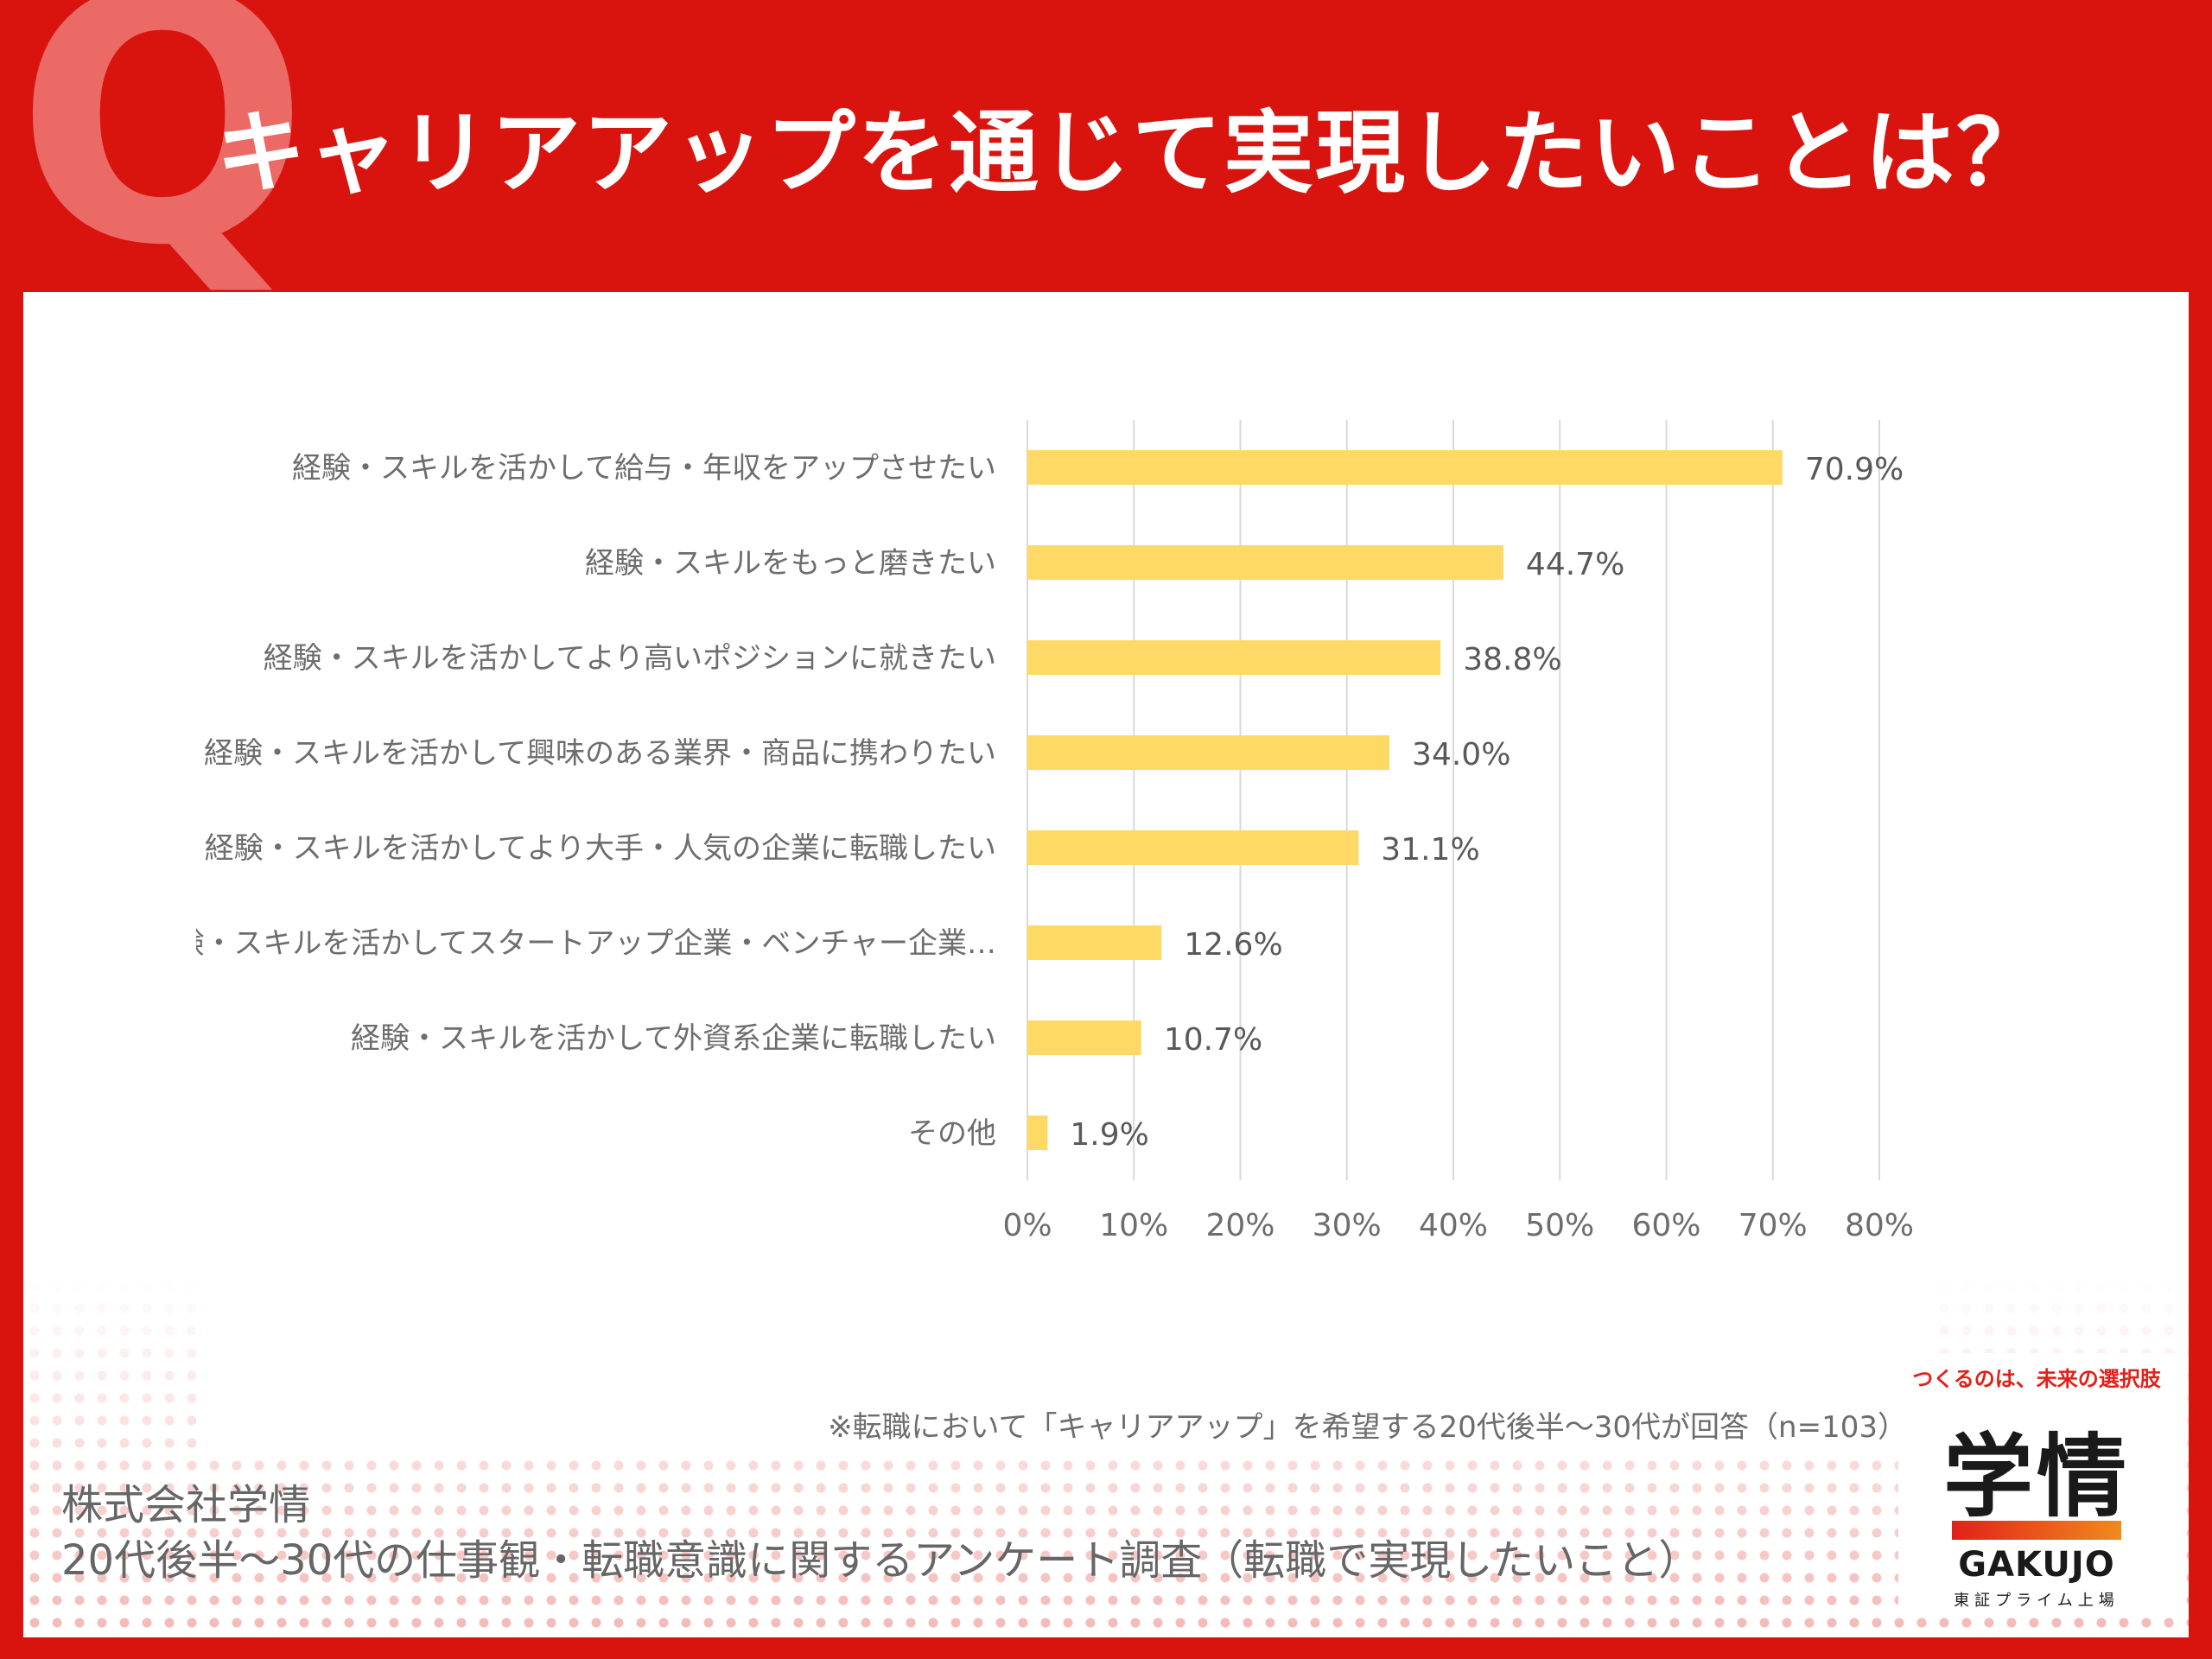 Image resolution: width=2212 pixels, height=1659 pixels. I want to click on logo-roman: GAKUJO, so click(2036, 1565).